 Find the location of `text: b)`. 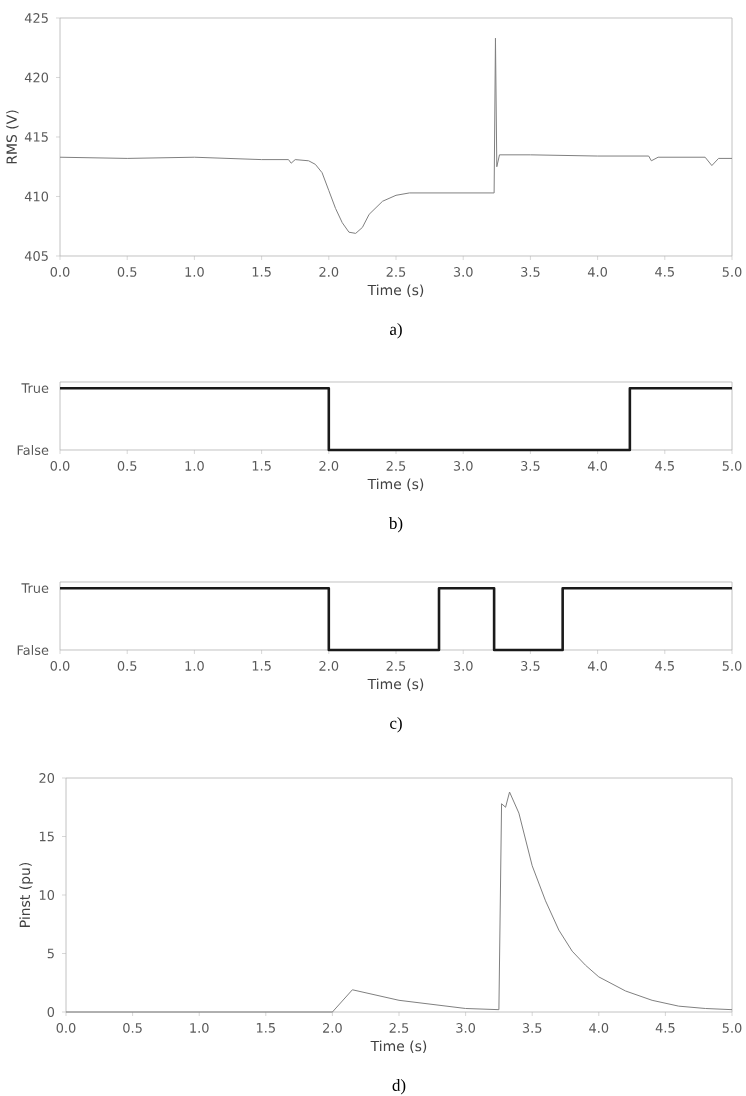

text: b) is located at coordinates (395, 525).